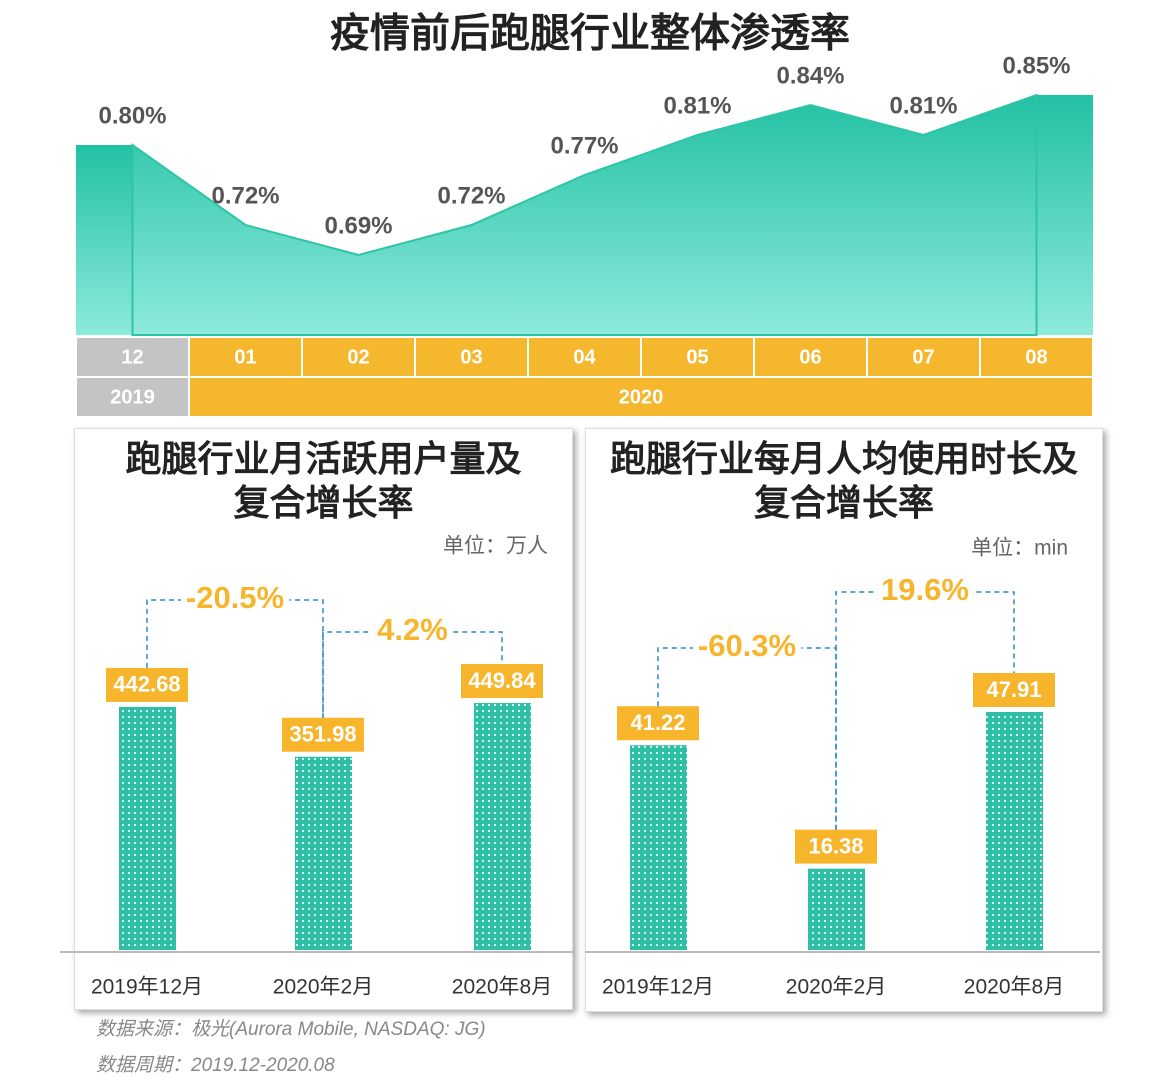  Describe the element at coordinates (215, 1065) in the screenshot. I see `period-note: 数据周期：2019.12-2020.08` at that location.